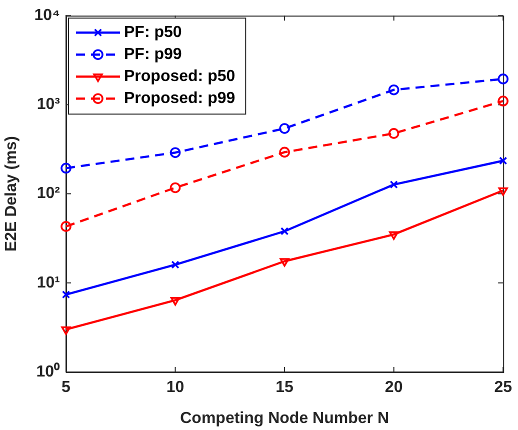 Image resolution: width=518 pixels, height=430 pixels. What do you see at coordinates (48, 371) in the screenshot?
I see `y-tick-label: 10⁰` at bounding box center [48, 371].